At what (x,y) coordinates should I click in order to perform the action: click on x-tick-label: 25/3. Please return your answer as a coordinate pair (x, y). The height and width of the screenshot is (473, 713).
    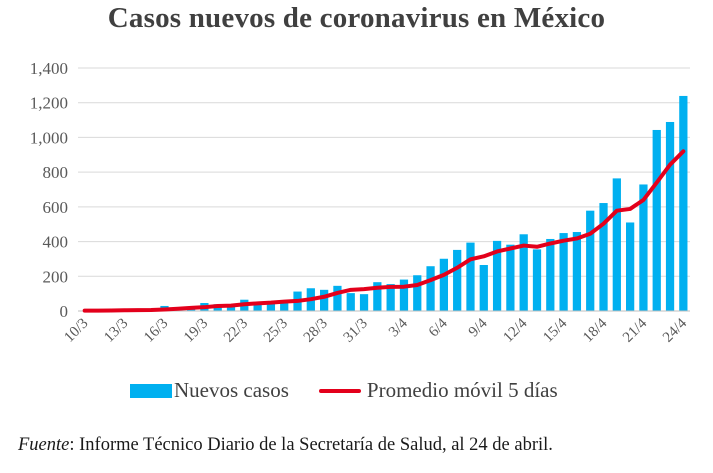
    Looking at the image, I should click on (276, 331).